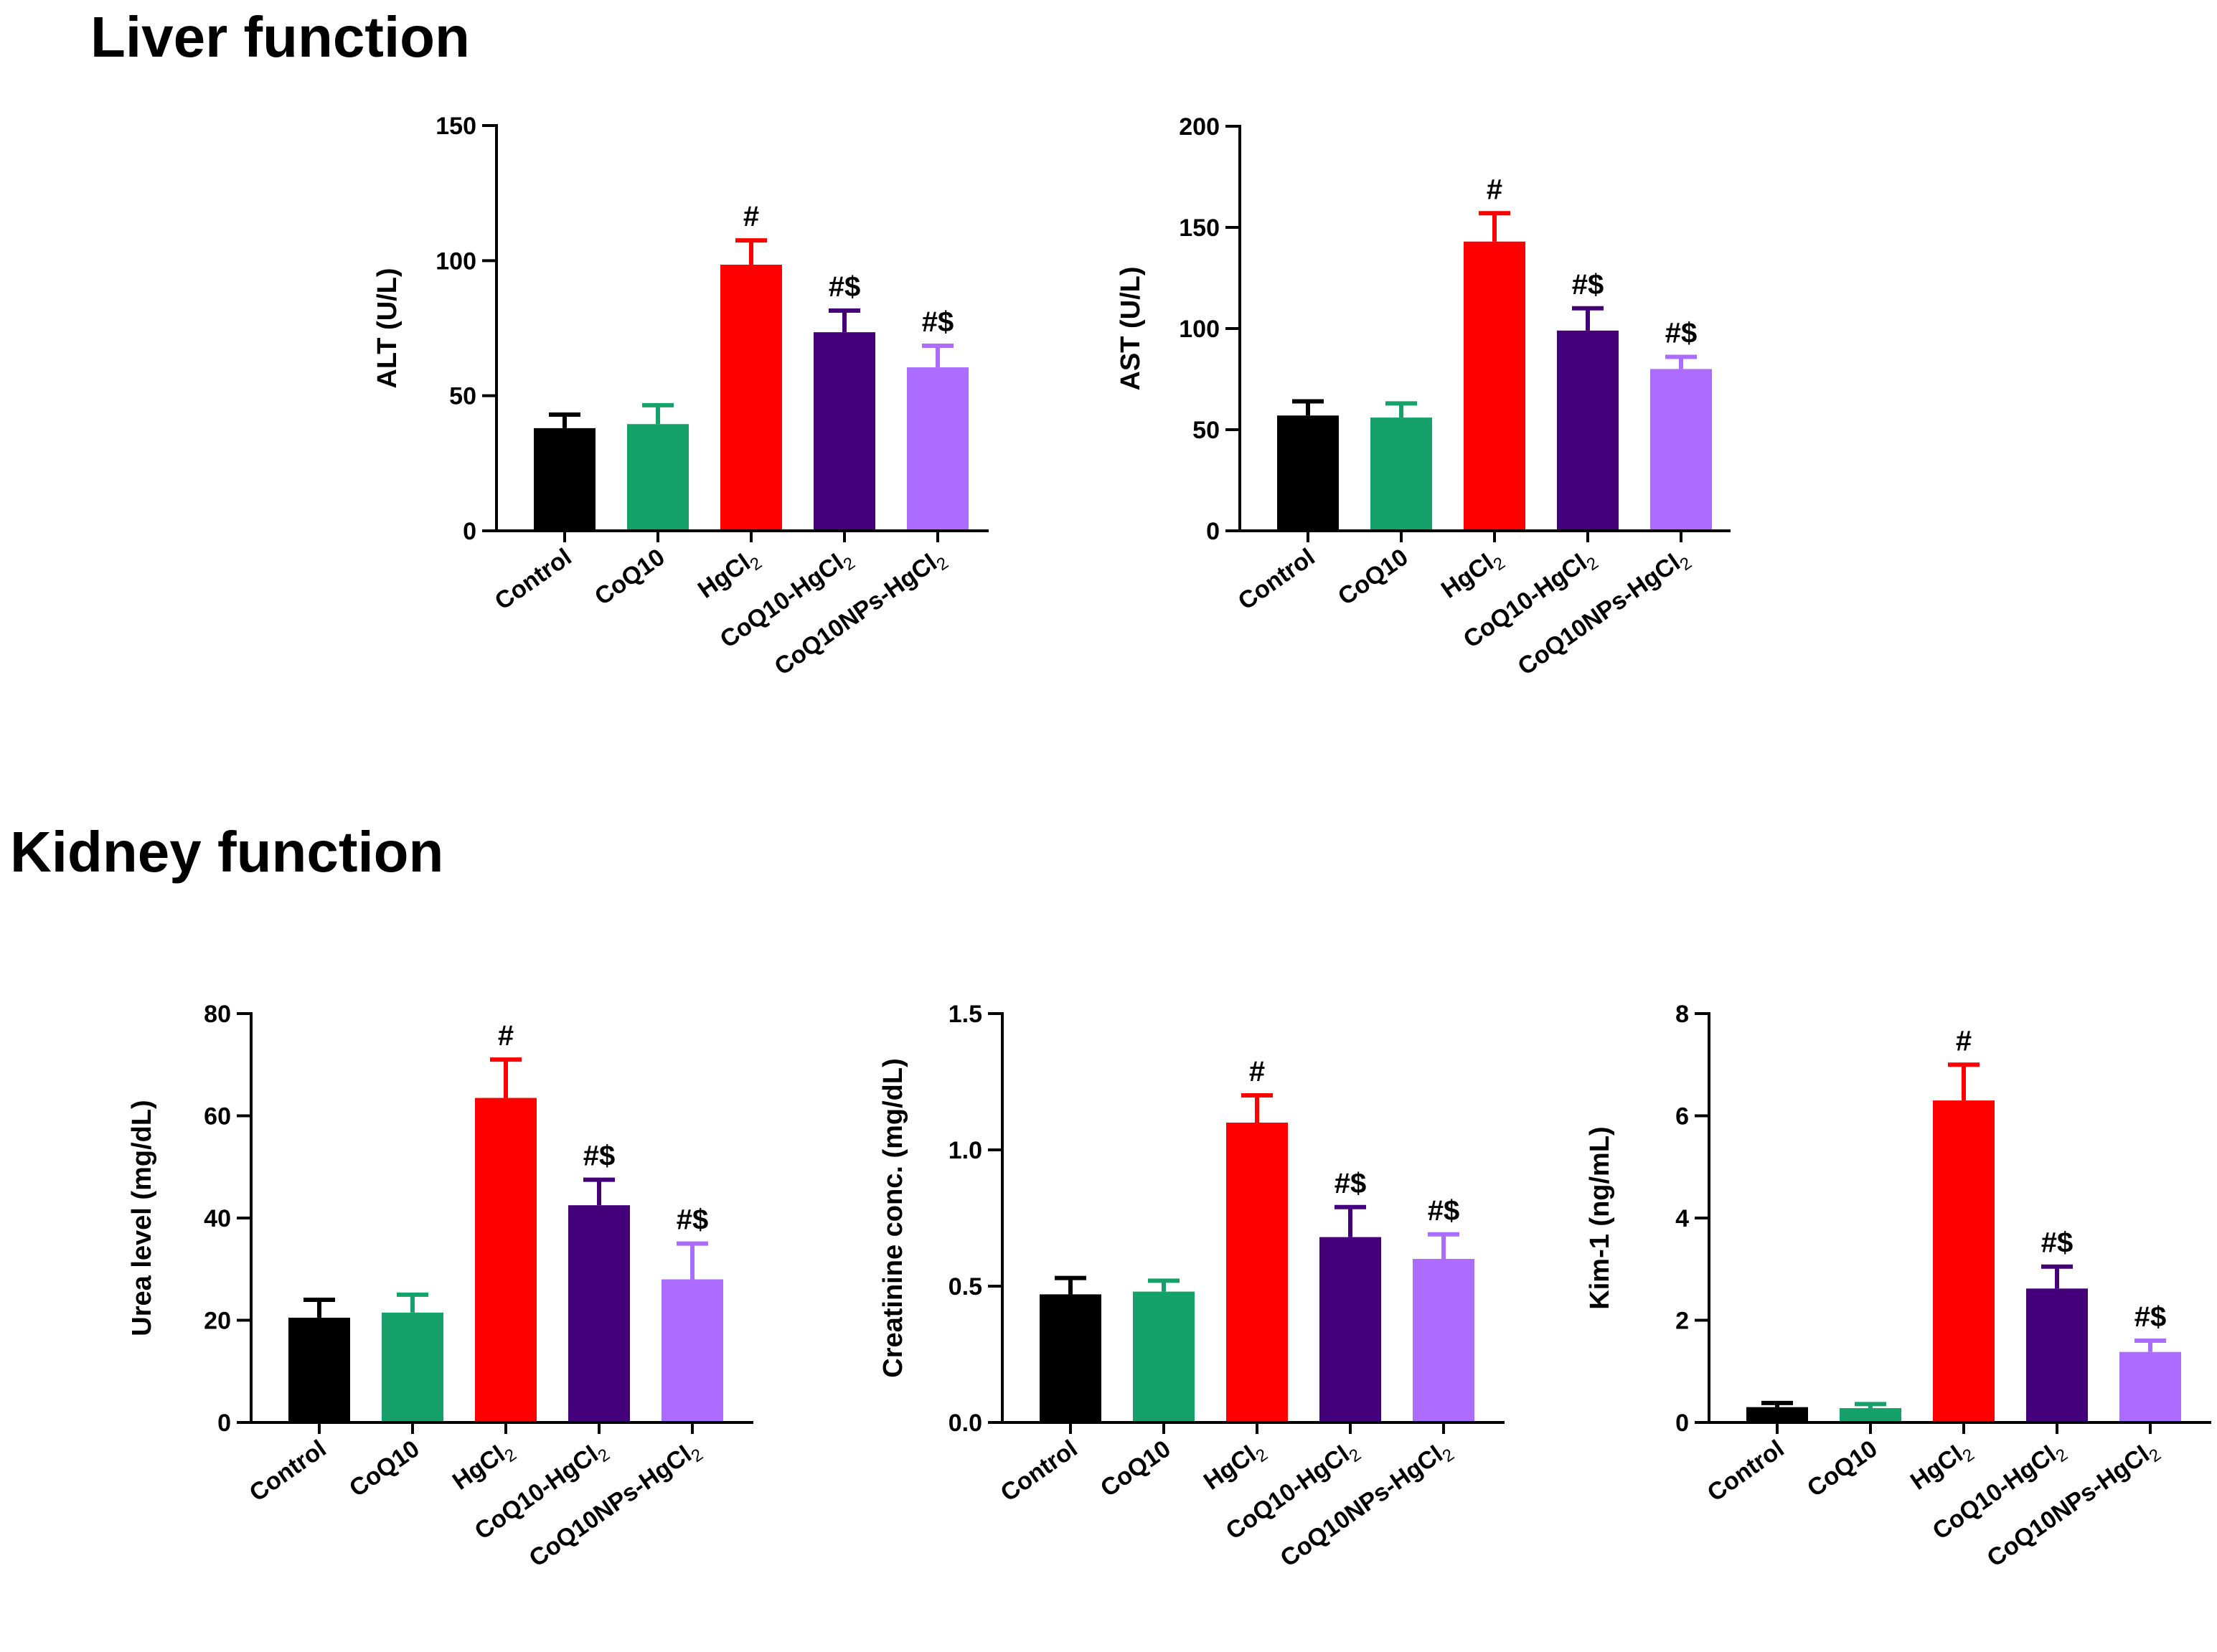 The height and width of the screenshot is (1652, 2217). Describe the element at coordinates (1131, 328) in the screenshot. I see `y-axis-title: AST (U/L)` at that location.